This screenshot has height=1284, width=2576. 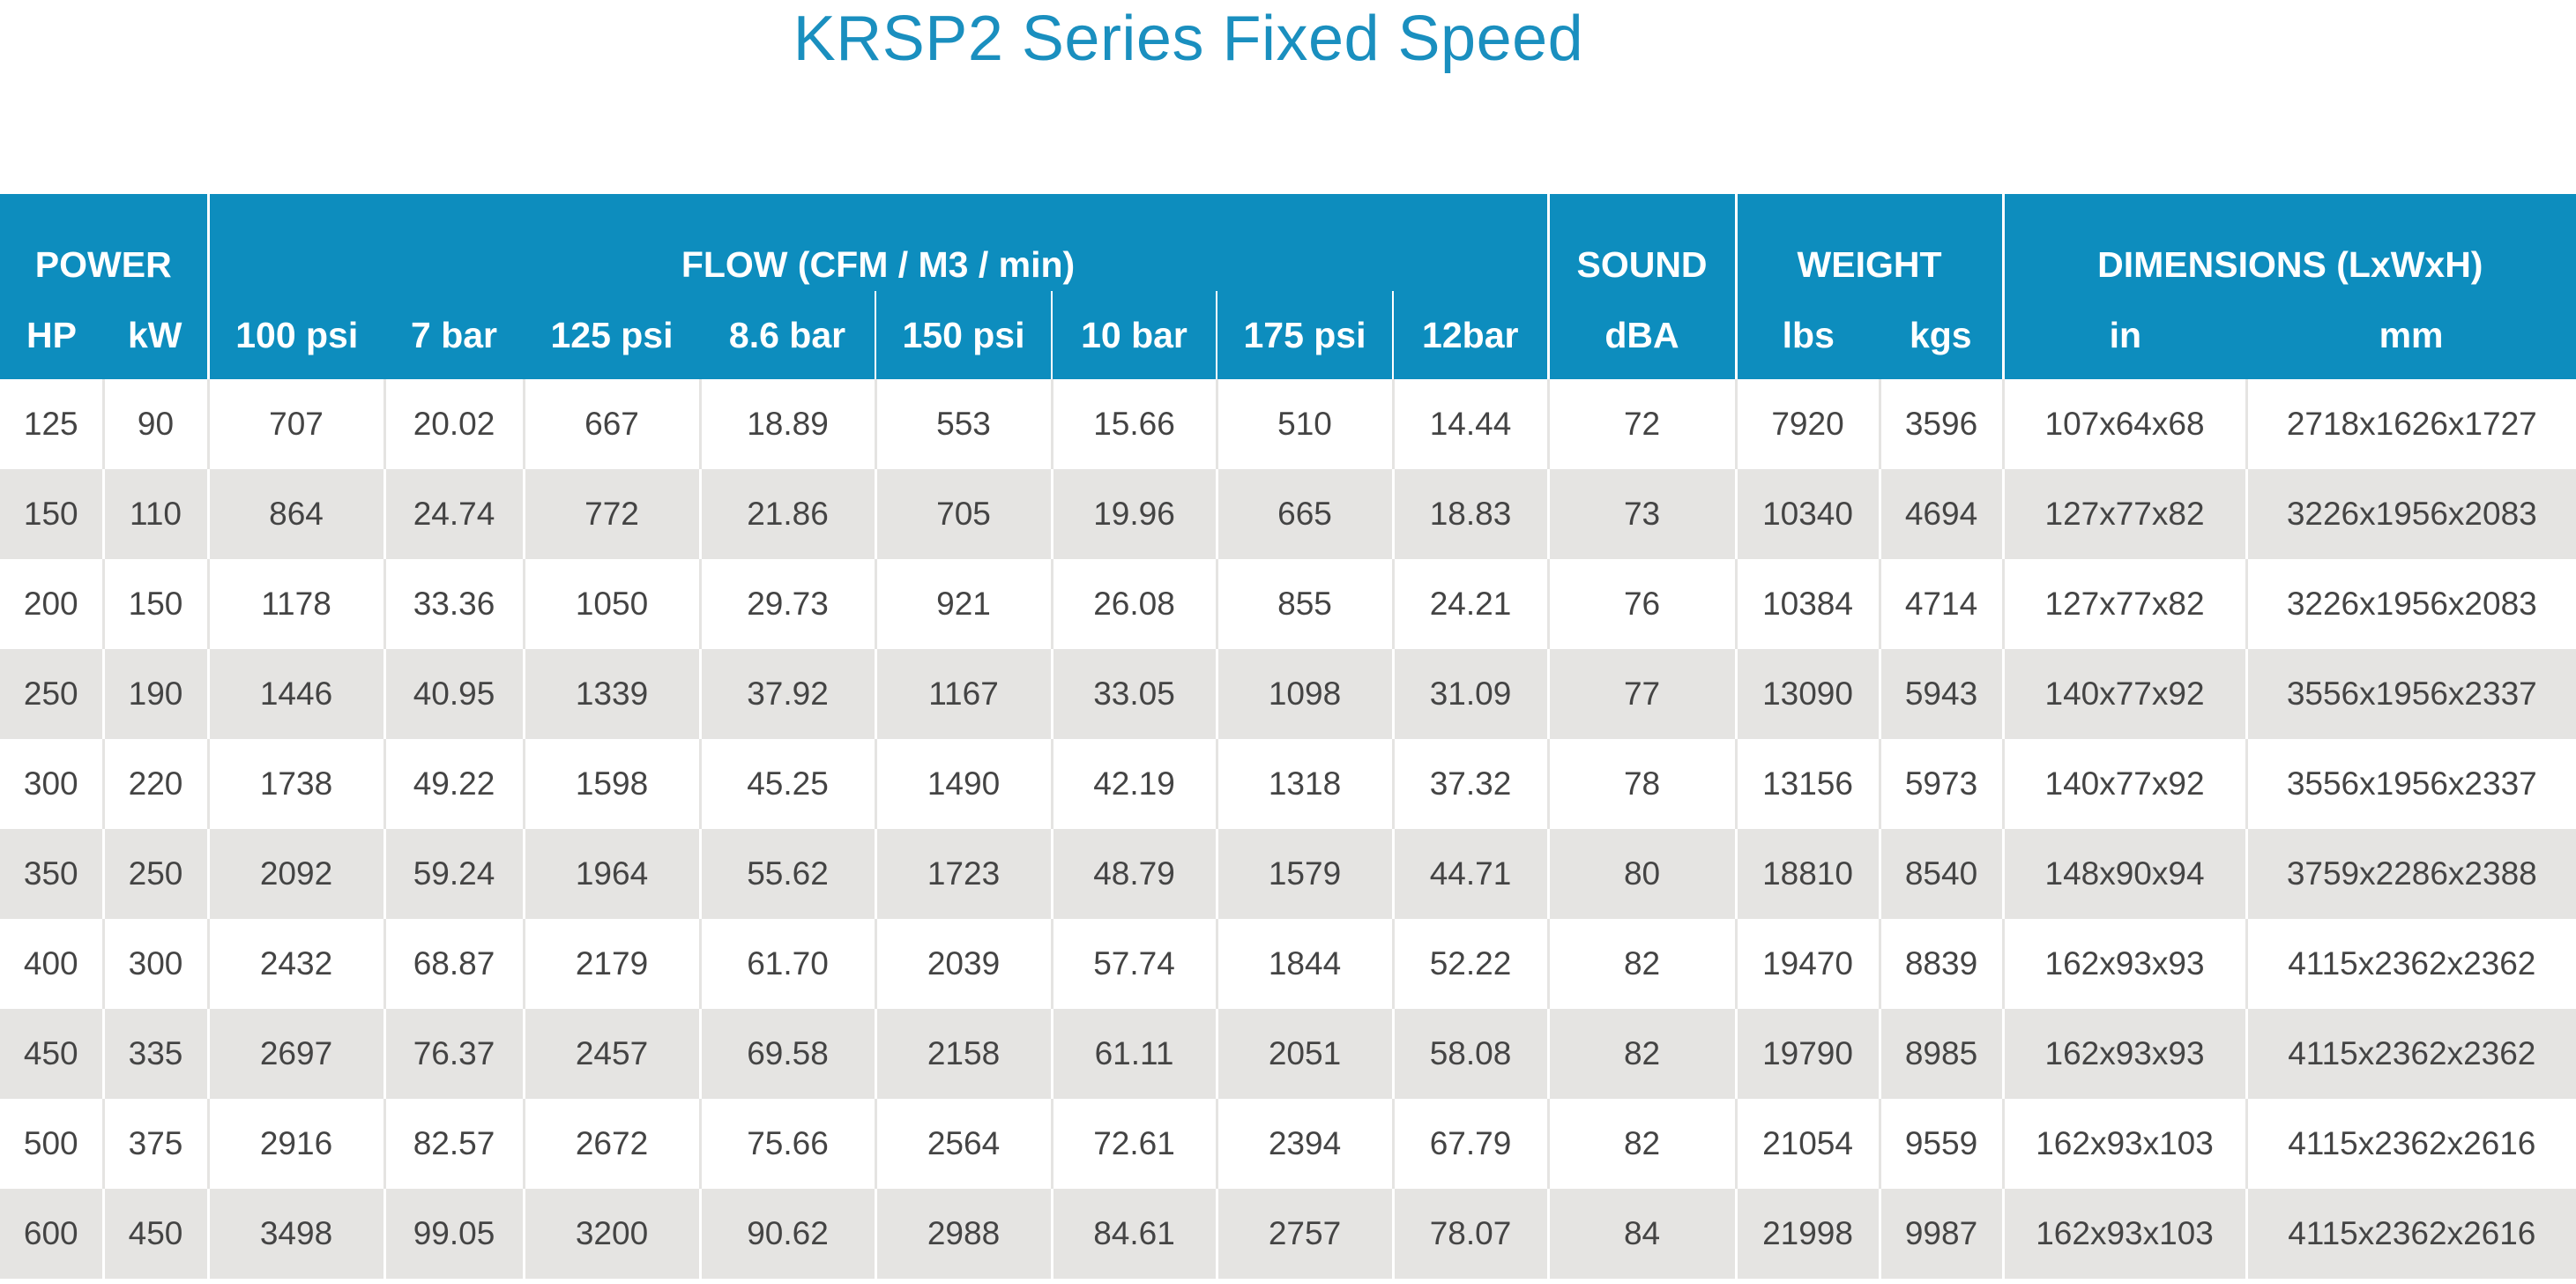 I want to click on header-sound: SOUND, so click(x=1642, y=242).